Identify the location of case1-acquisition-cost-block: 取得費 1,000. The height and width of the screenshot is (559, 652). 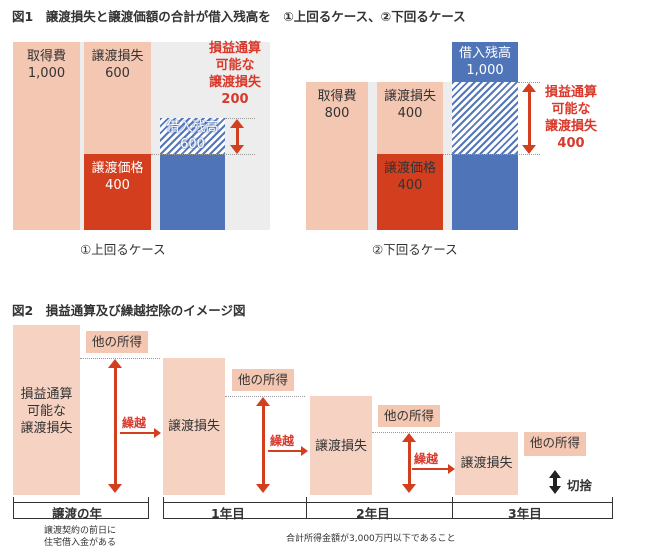
(46, 136).